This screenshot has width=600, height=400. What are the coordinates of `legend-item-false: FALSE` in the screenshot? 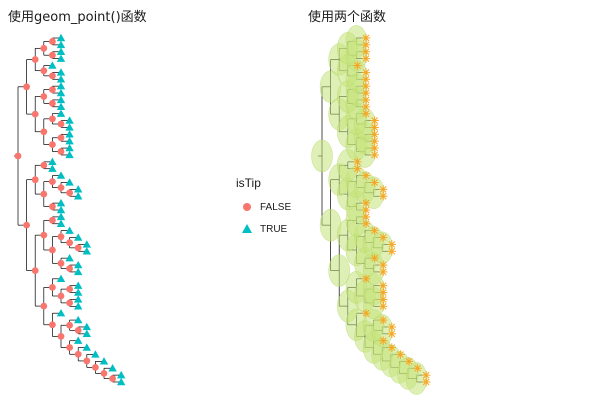 It's located at (263, 207).